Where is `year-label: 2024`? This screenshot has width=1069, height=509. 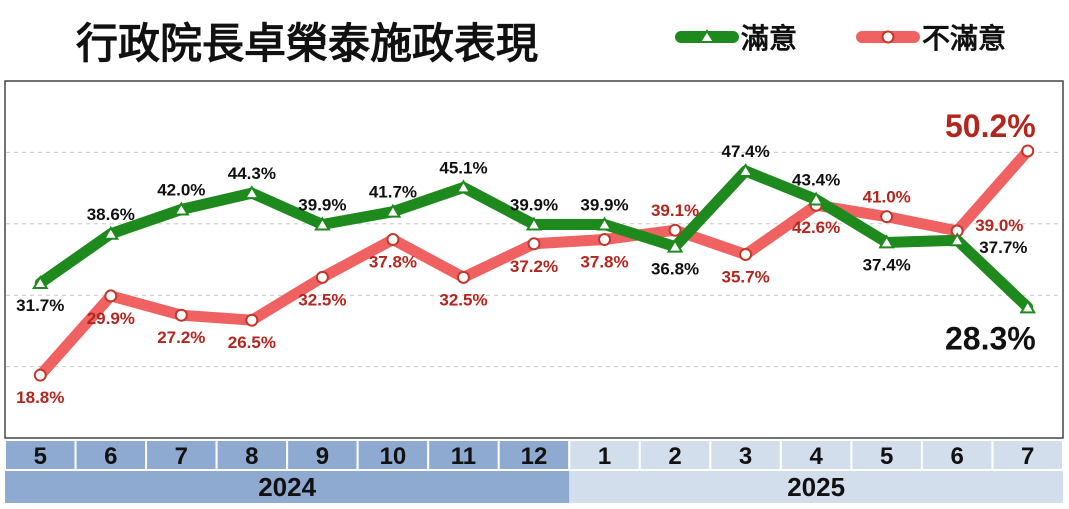
year-label: 2024 is located at coordinates (287, 487).